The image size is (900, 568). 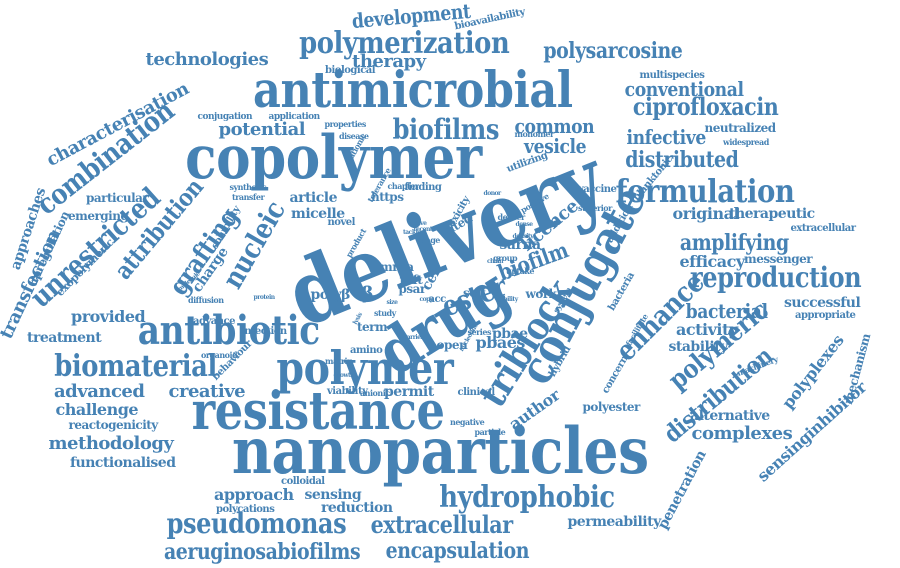 I want to click on cloud-word: chain, so click(x=495, y=261).